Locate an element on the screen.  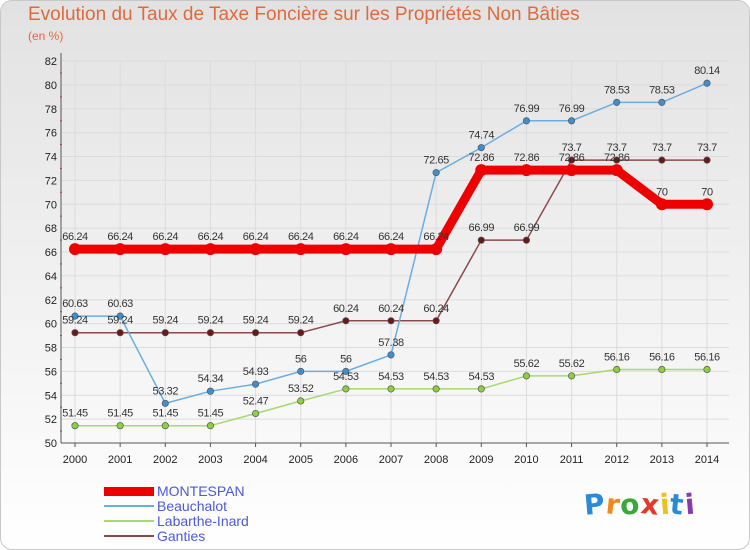
x-tick-label: 2006 is located at coordinates (346, 460).